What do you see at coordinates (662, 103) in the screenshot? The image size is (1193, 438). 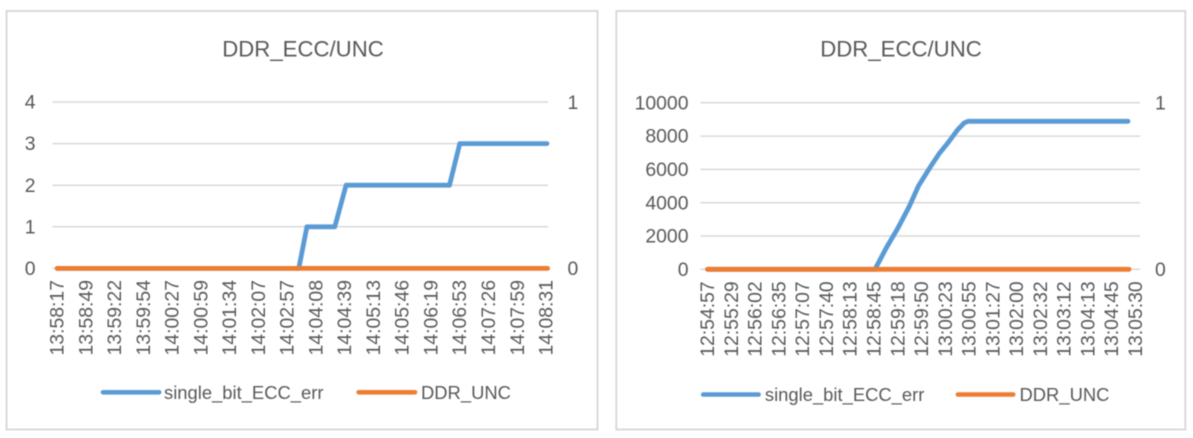 I see `svg-text: 10000` at bounding box center [662, 103].